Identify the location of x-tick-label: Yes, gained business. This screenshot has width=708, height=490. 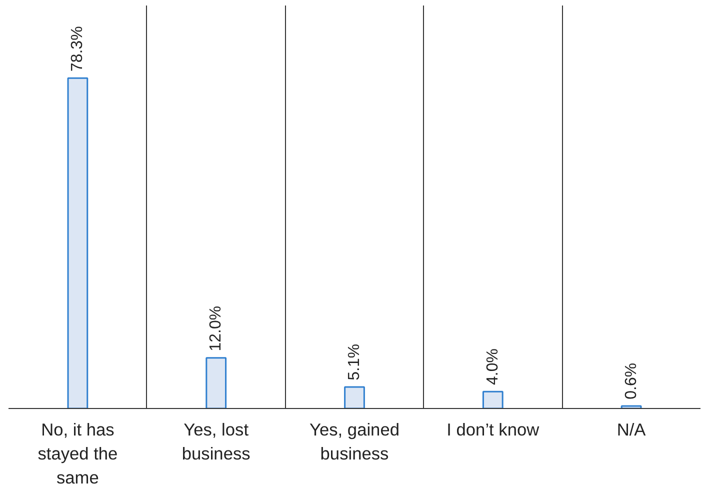
(355, 442).